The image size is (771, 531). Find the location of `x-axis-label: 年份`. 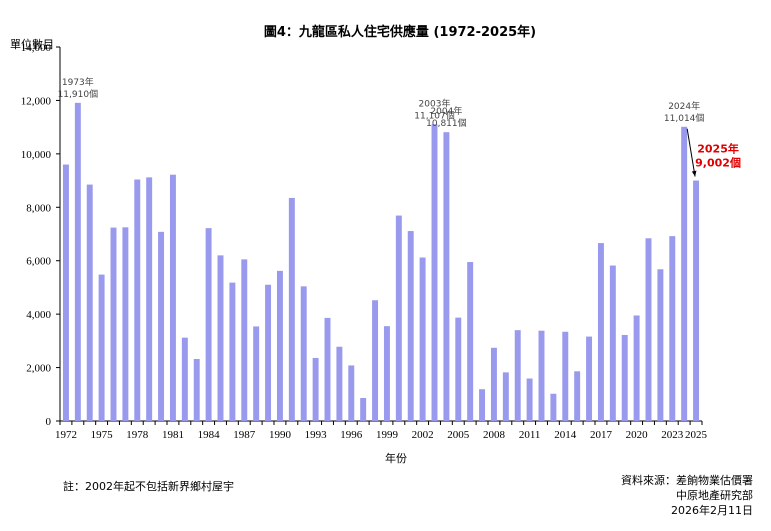

x-axis-label: 年份 is located at coordinates (396, 458).